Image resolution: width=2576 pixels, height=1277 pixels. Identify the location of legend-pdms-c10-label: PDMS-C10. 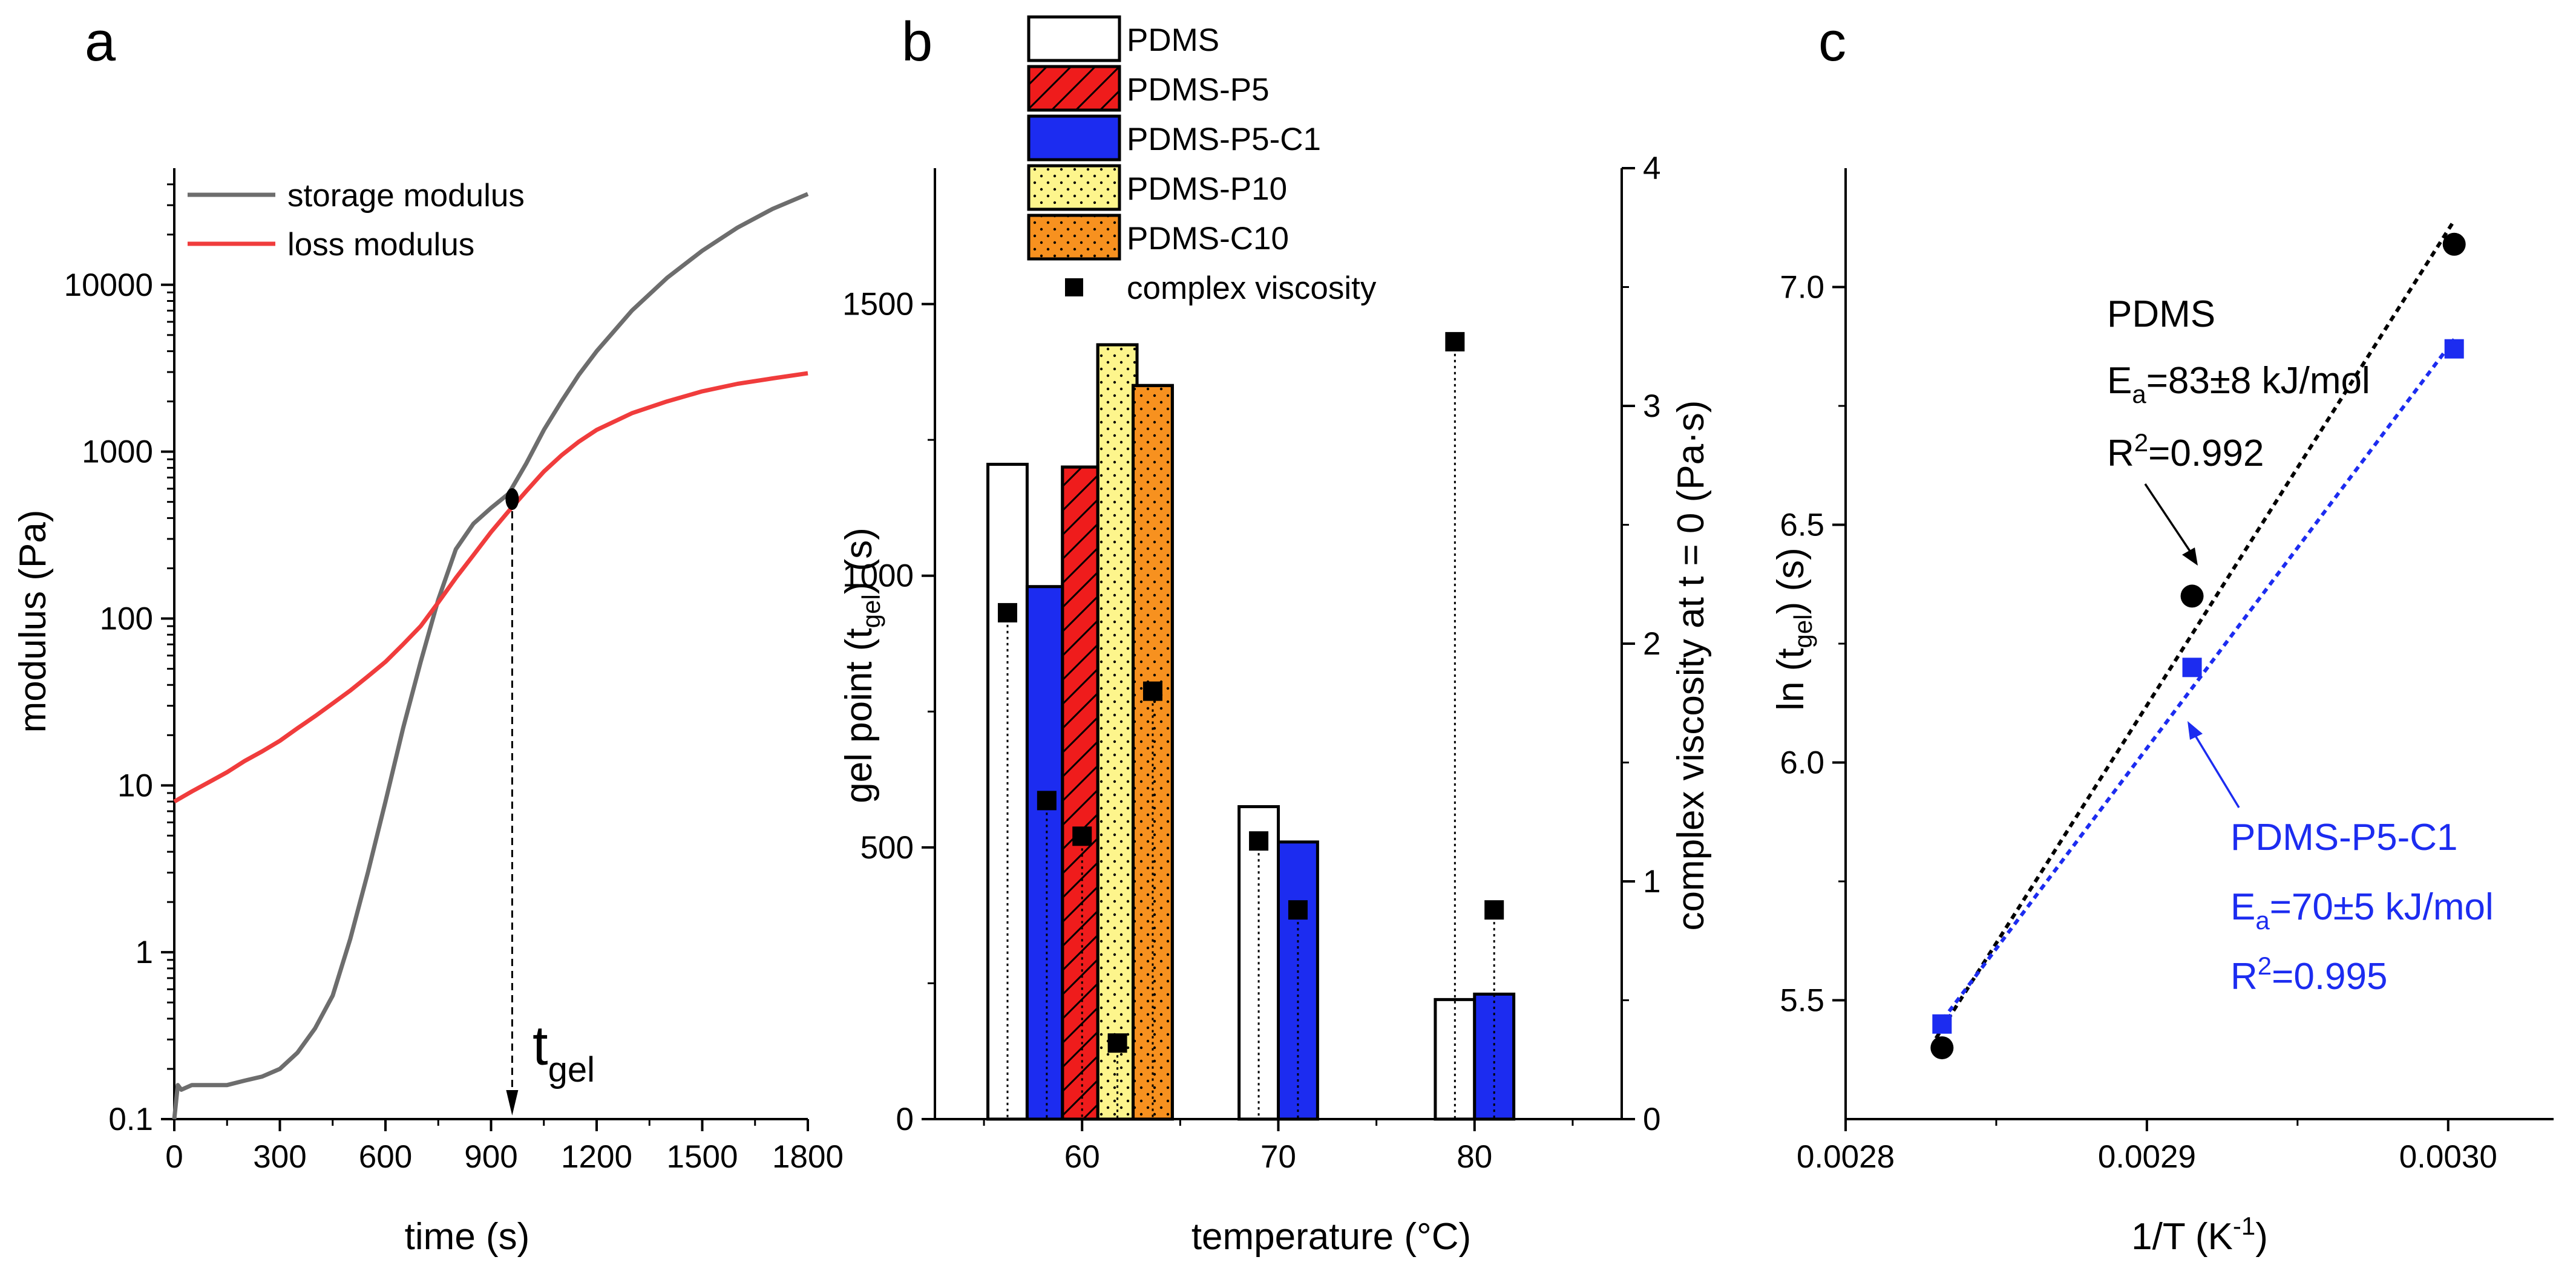
(1208, 238).